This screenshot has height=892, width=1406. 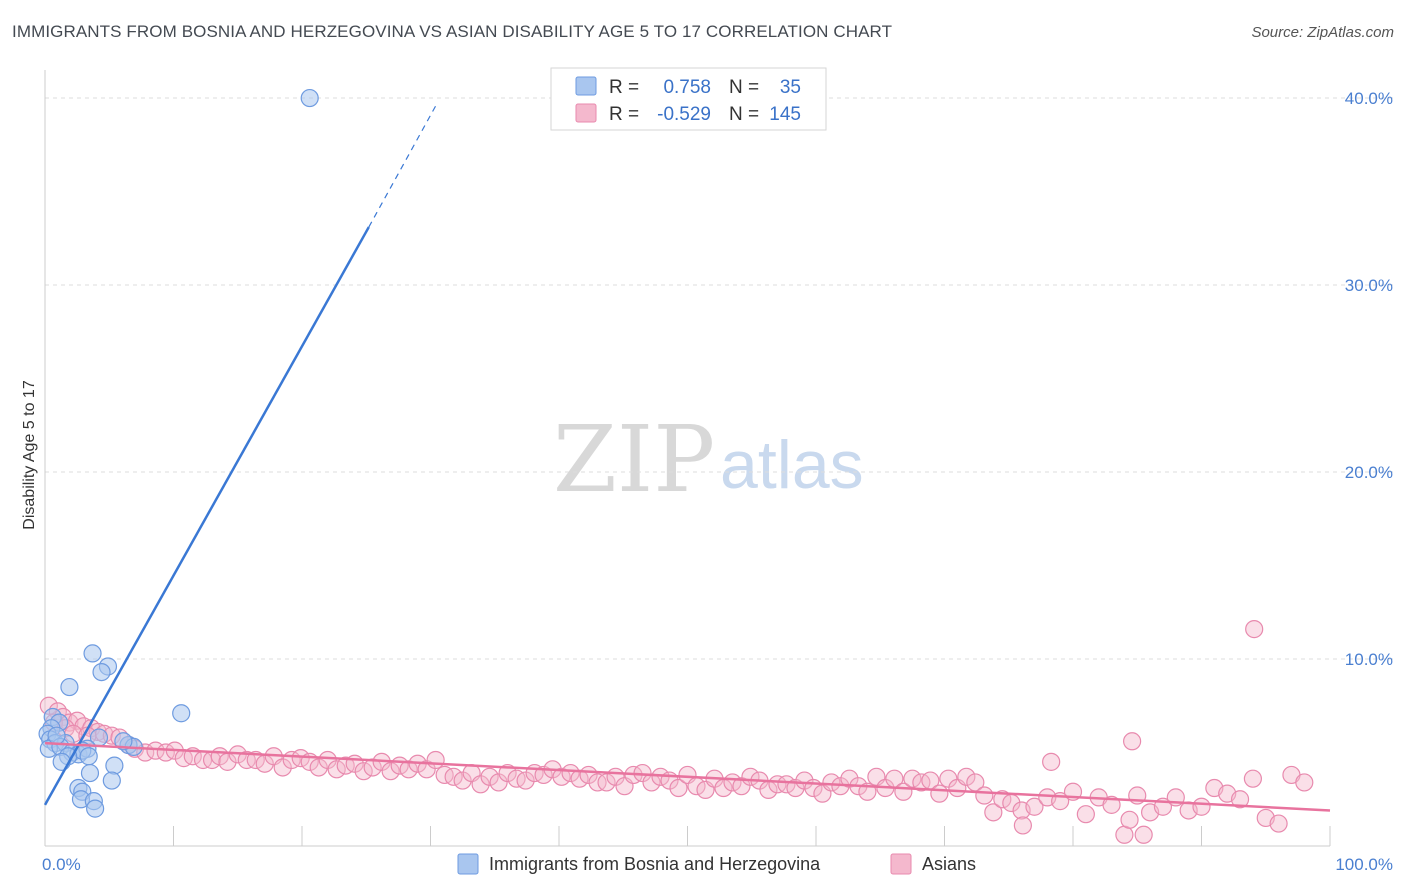 I want to click on y-axis-label: Disability Age 5 to 17, so click(x=29, y=455).